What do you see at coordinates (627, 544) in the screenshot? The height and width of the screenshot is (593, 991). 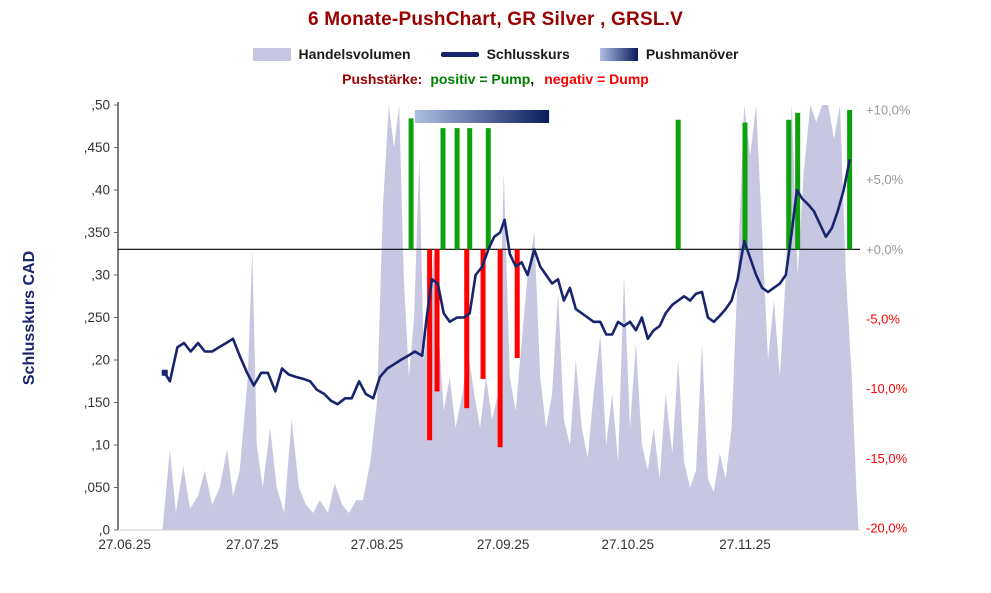 I see `x-tick-label: 27.10.25` at bounding box center [627, 544].